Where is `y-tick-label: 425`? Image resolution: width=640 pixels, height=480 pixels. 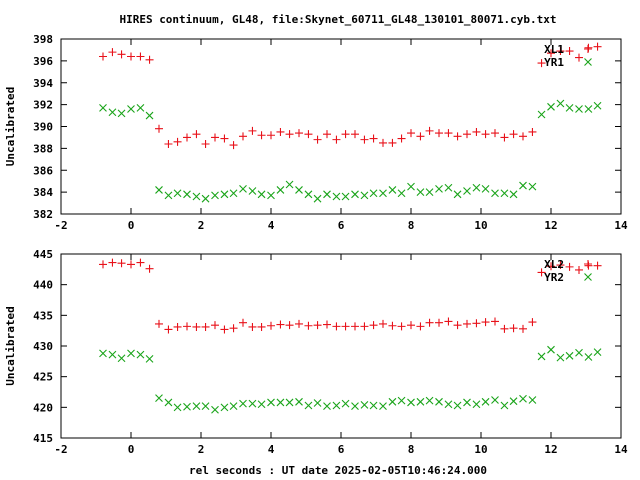 y-tick-label: 425 is located at coordinates (43, 377).